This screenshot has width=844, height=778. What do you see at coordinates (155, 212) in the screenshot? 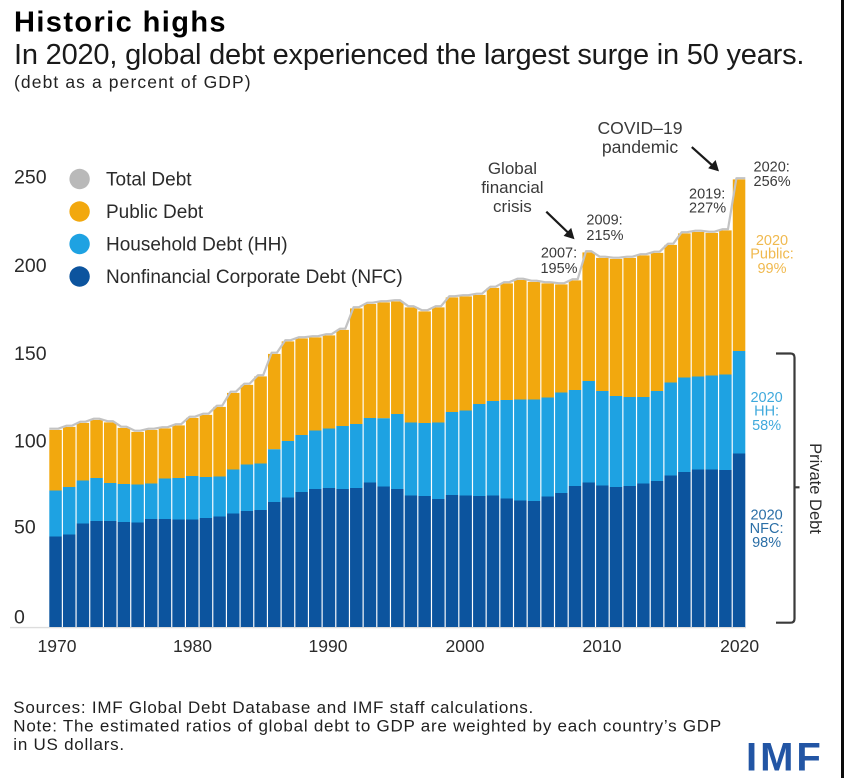
I see `svg-text: Public Debt` at bounding box center [155, 212].